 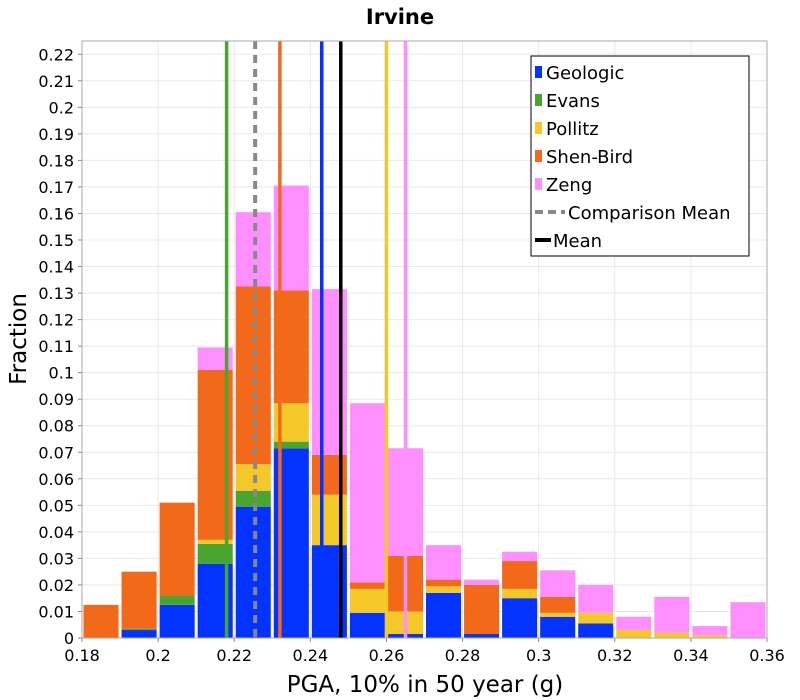 What do you see at coordinates (615, 655) in the screenshot?
I see `x-tick-label: 0.32` at bounding box center [615, 655].